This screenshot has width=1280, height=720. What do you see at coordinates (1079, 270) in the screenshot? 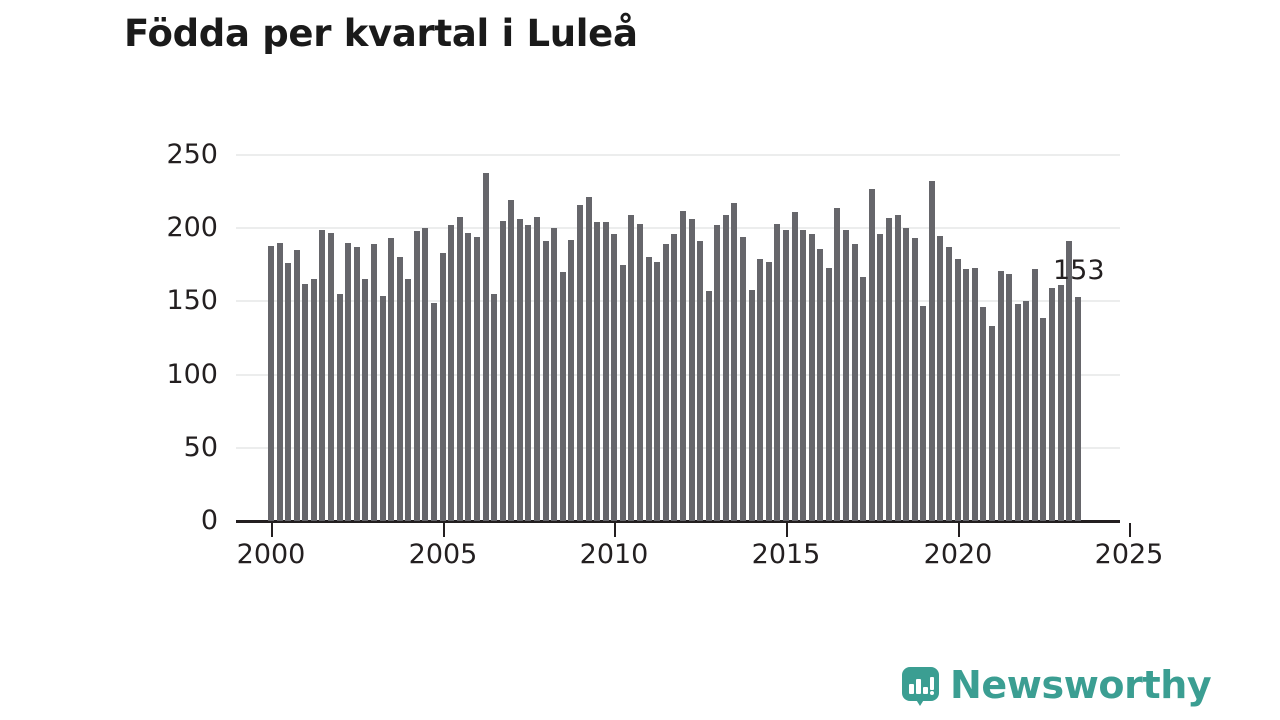
I see `highlight-value-label: 153` at bounding box center [1079, 270].